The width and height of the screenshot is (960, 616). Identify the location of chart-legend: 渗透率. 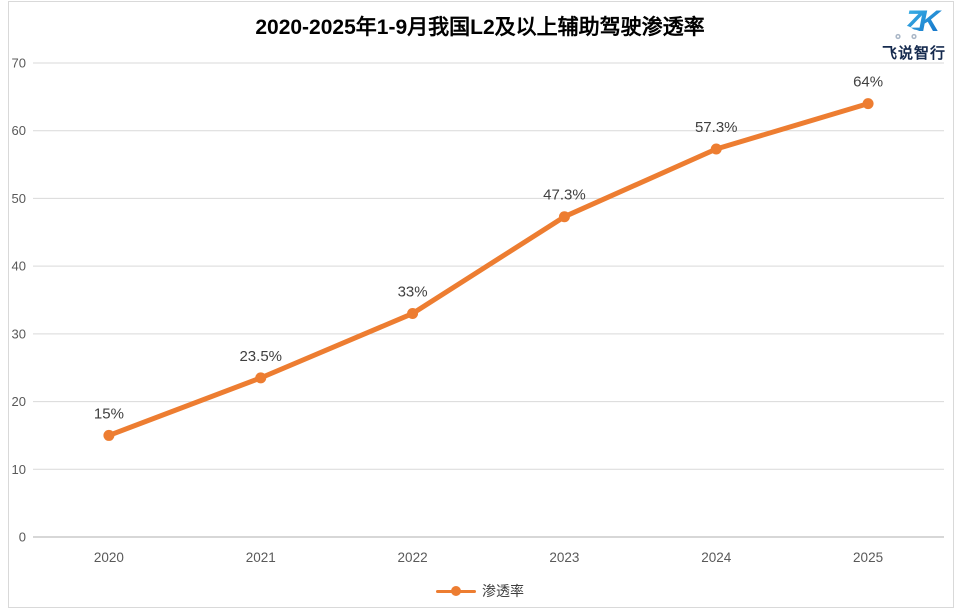
(480, 591).